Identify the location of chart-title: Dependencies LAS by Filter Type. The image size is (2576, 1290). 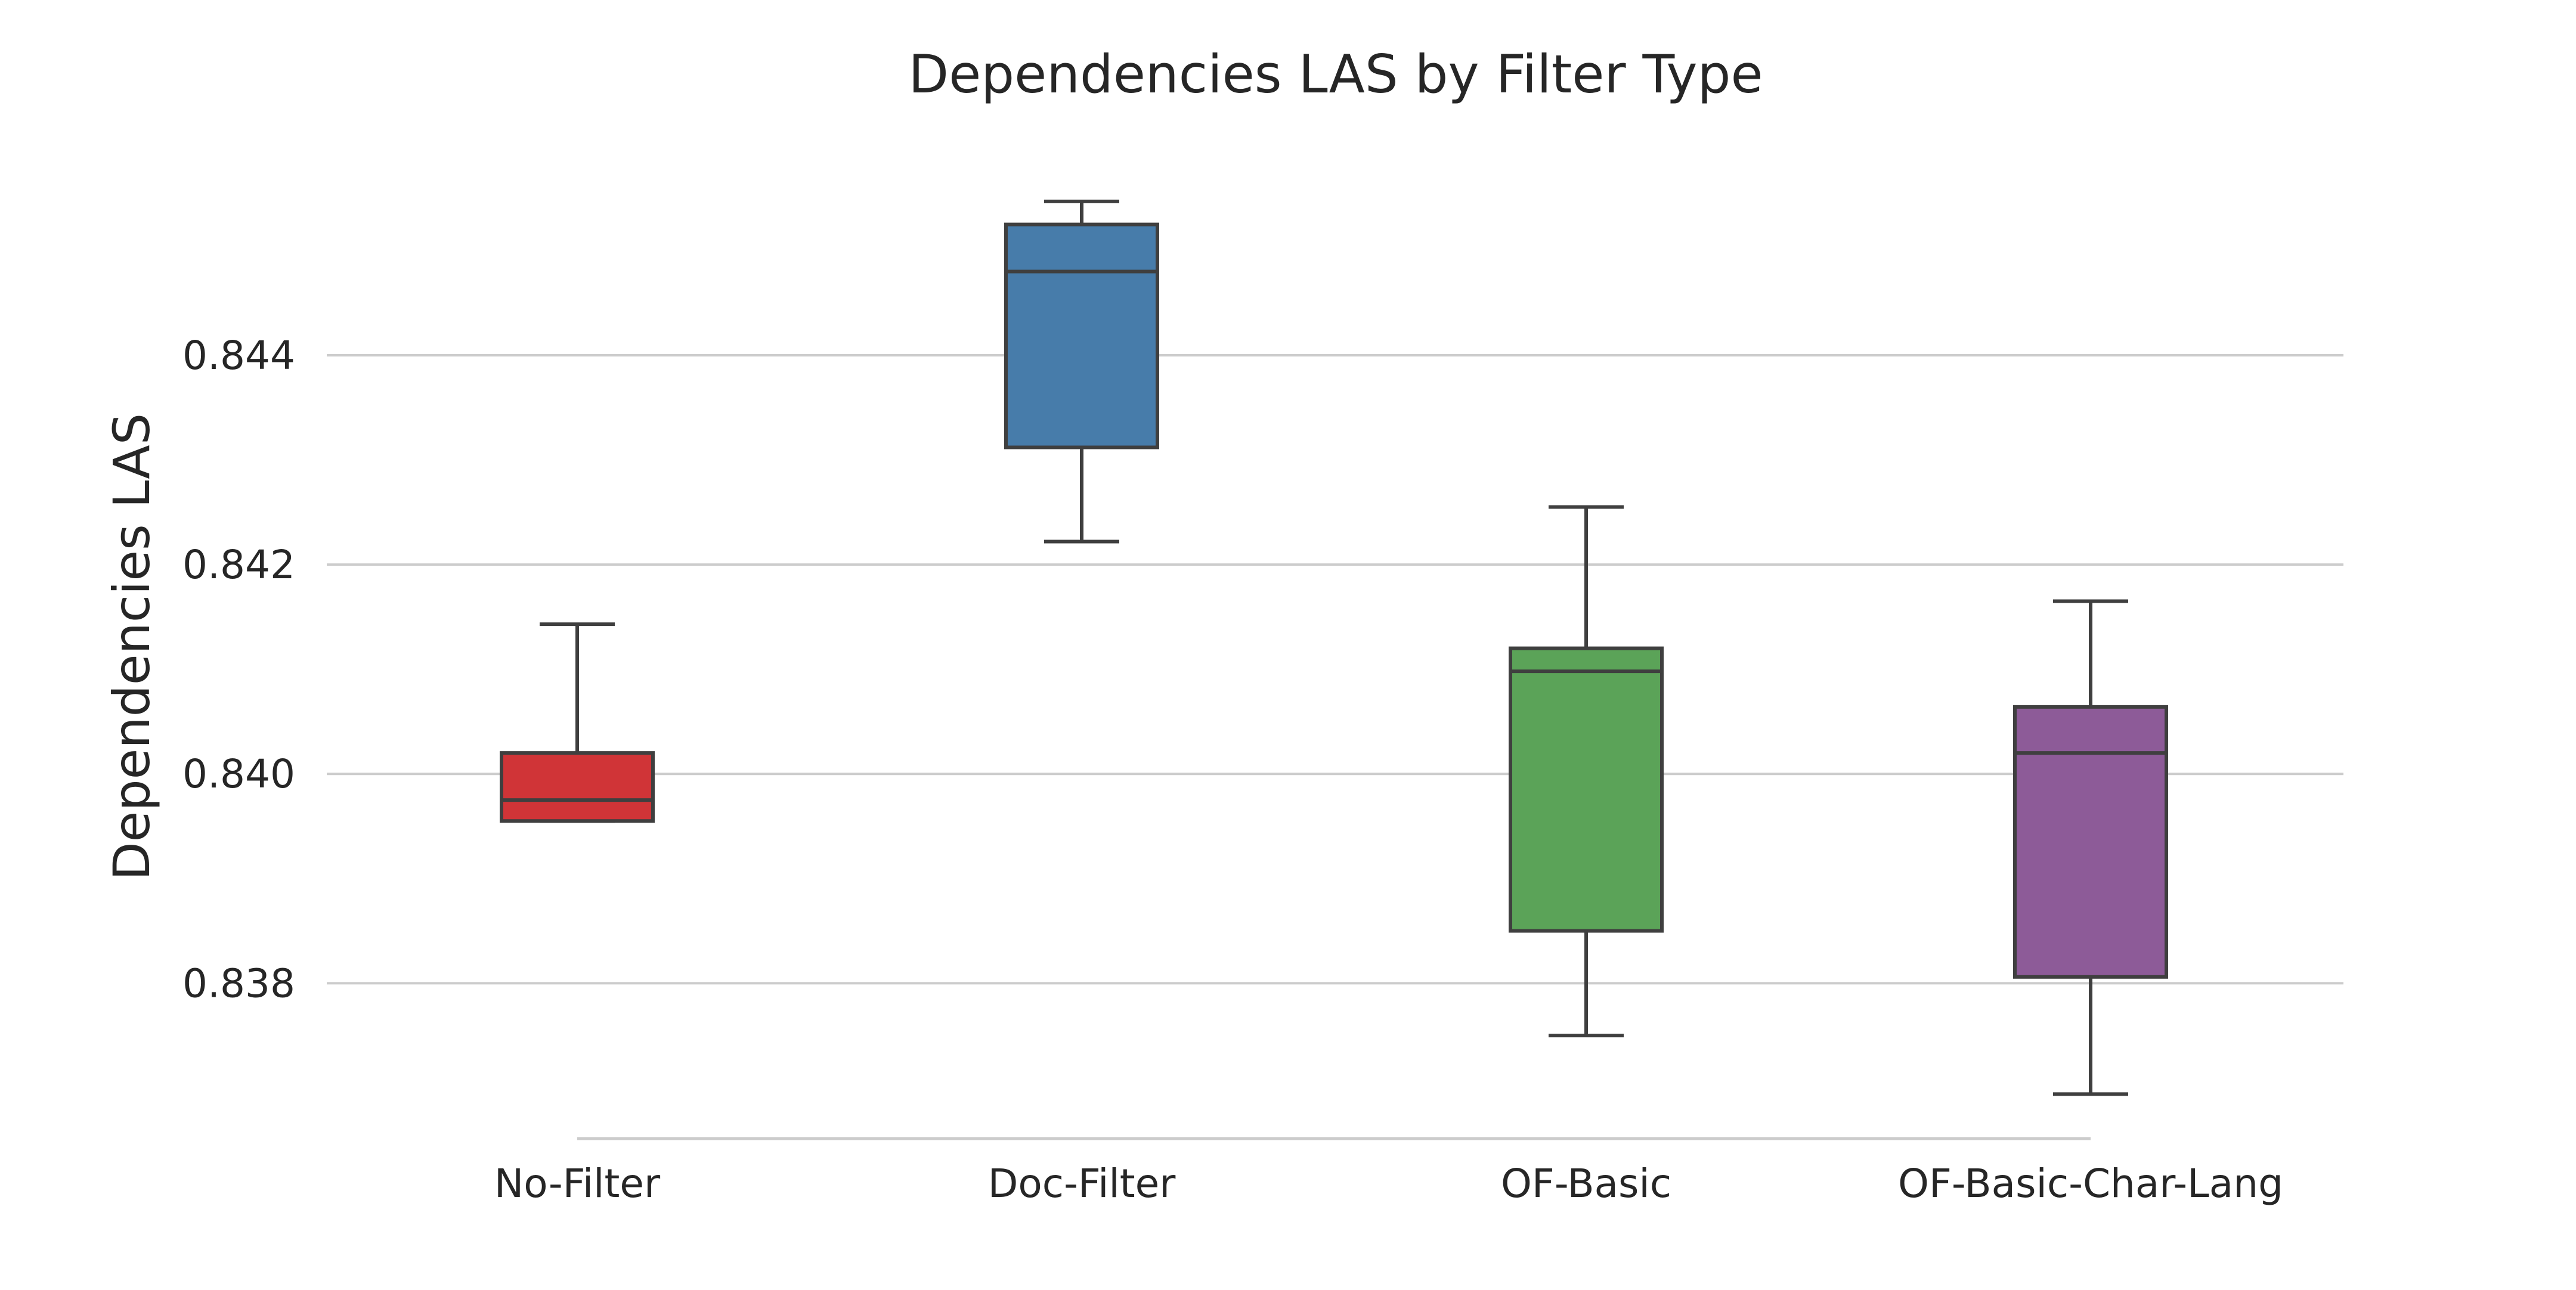
(1336, 74).